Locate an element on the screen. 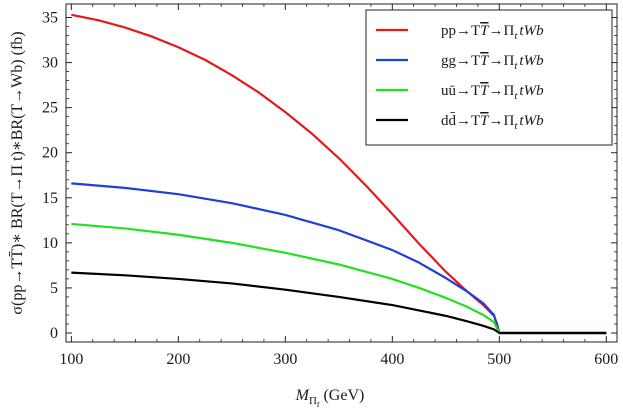 Image resolution: width=623 pixels, height=411 pixels. legend-label: pp→TT→Πt tWb is located at coordinates (492, 32).